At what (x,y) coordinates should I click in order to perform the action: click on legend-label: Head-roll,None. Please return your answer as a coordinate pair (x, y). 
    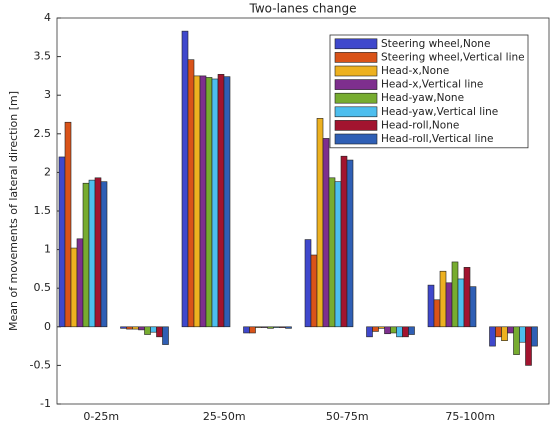
    Looking at the image, I should click on (420, 125).